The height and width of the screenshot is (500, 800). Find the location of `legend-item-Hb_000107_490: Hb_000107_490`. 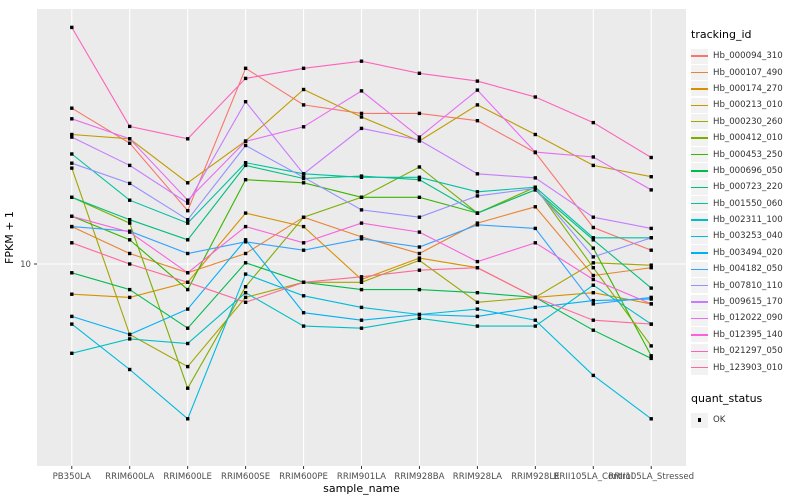

legend-item-Hb_000107_490: Hb_000107_490 is located at coordinates (745, 72).